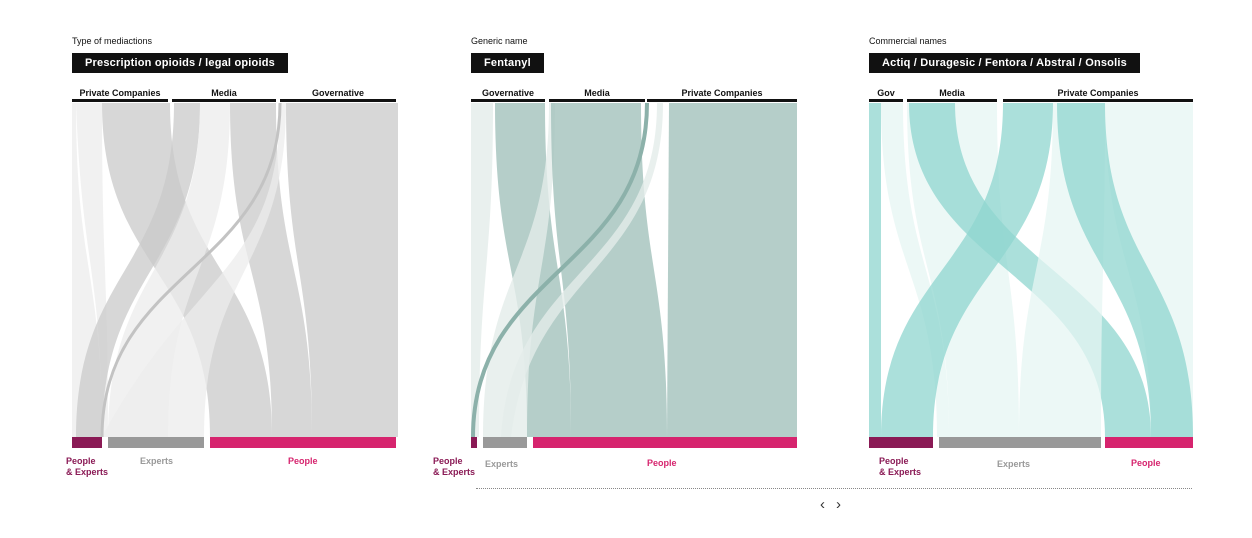 This screenshot has width=1252, height=538. Describe the element at coordinates (838, 504) in the screenshot. I see `next-arrow-icon: ›` at that location.